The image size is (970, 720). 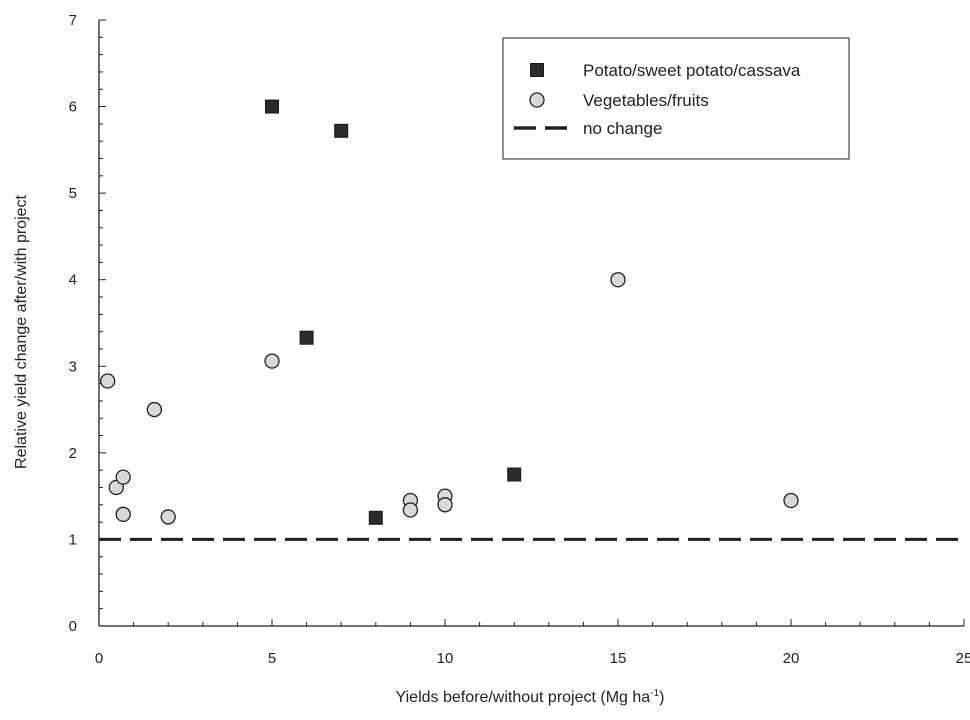 What do you see at coordinates (618, 658) in the screenshot?
I see `x-tick-label: 15` at bounding box center [618, 658].